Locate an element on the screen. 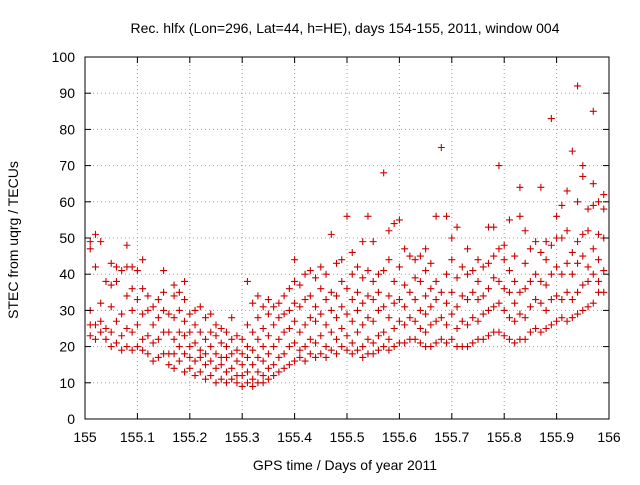 The width and height of the screenshot is (640, 485). x-tick-label: 155.1 is located at coordinates (137, 437).